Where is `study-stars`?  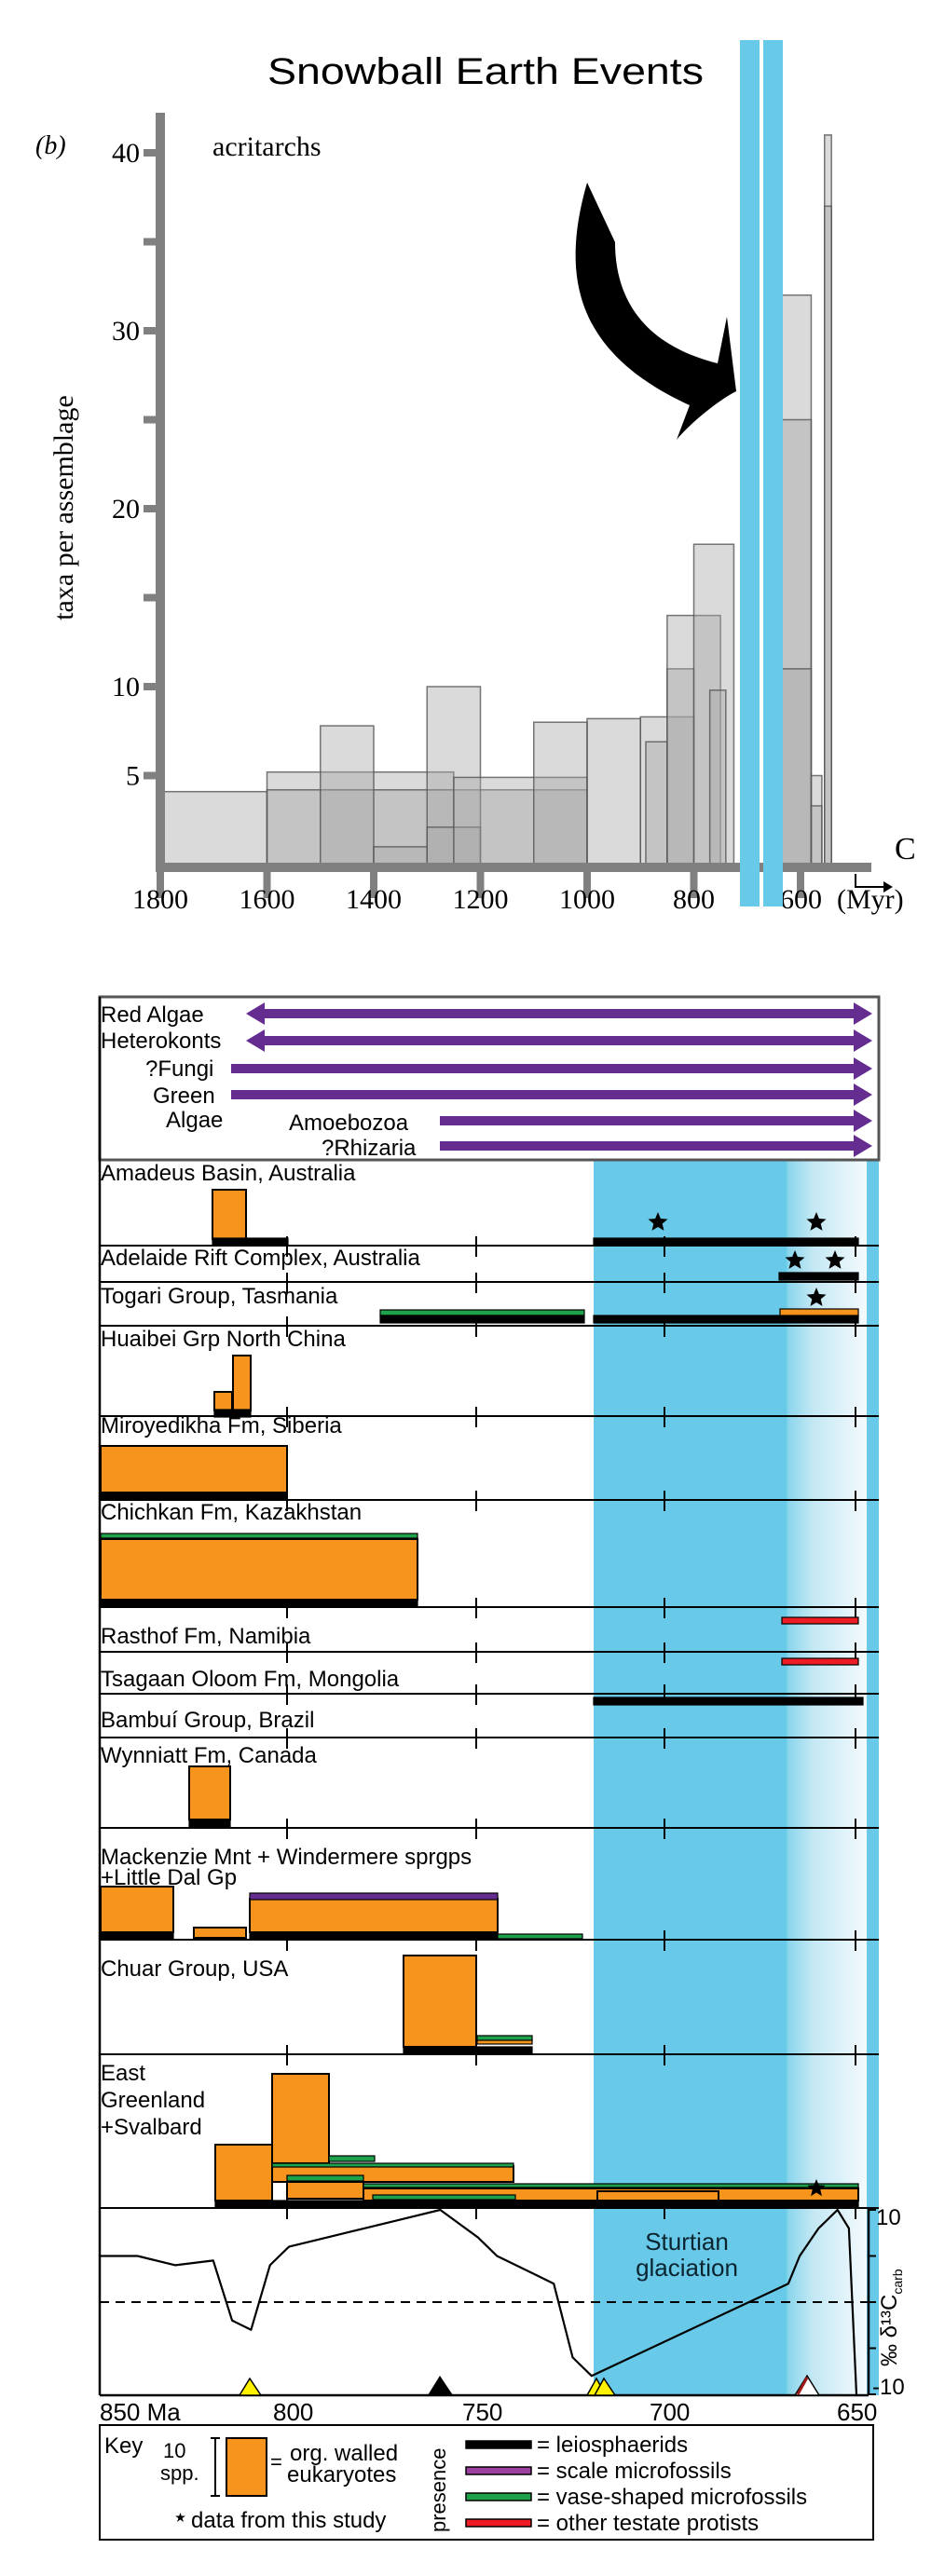 study-stars is located at coordinates (746, 1704).